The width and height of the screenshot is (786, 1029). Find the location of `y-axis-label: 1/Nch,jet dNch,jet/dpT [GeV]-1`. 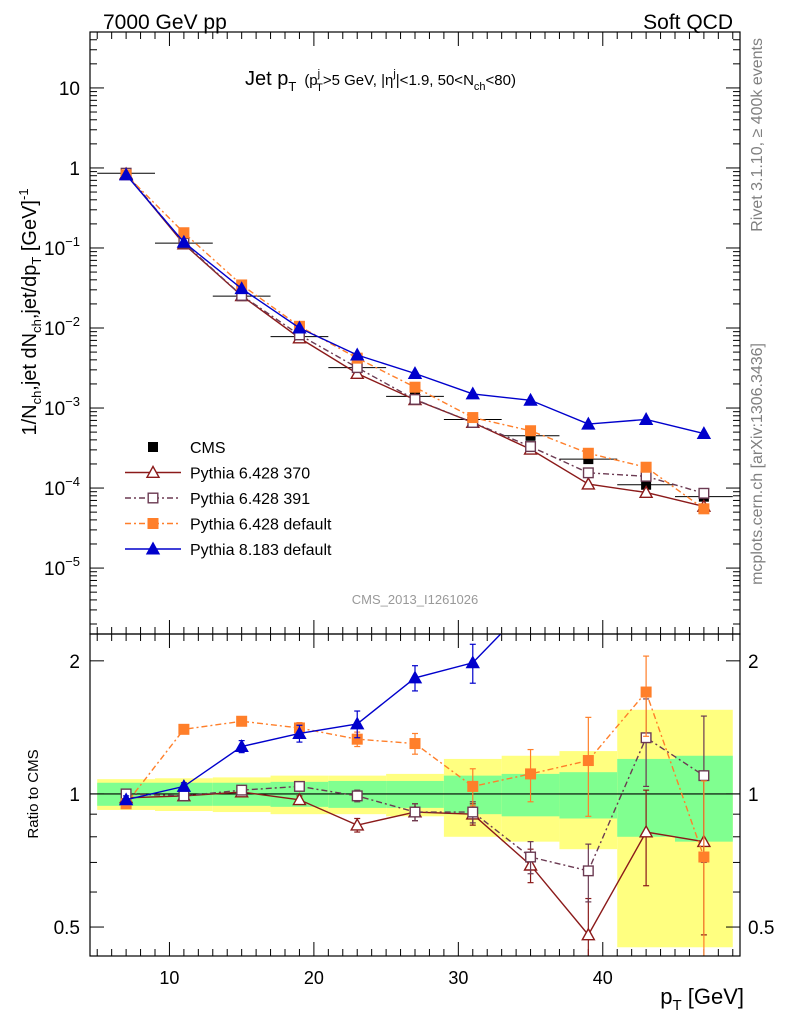

y-axis-label: 1/Nch,jet dNch,jet/dpT [GeV]-1 is located at coordinates (30, 311).